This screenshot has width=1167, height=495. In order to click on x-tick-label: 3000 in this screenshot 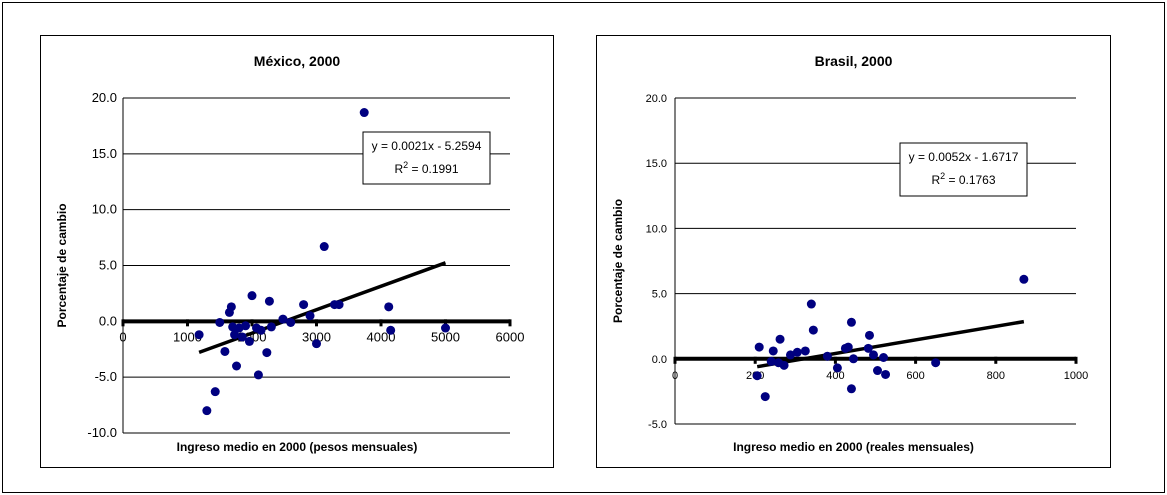, I will do `click(316, 336)`.